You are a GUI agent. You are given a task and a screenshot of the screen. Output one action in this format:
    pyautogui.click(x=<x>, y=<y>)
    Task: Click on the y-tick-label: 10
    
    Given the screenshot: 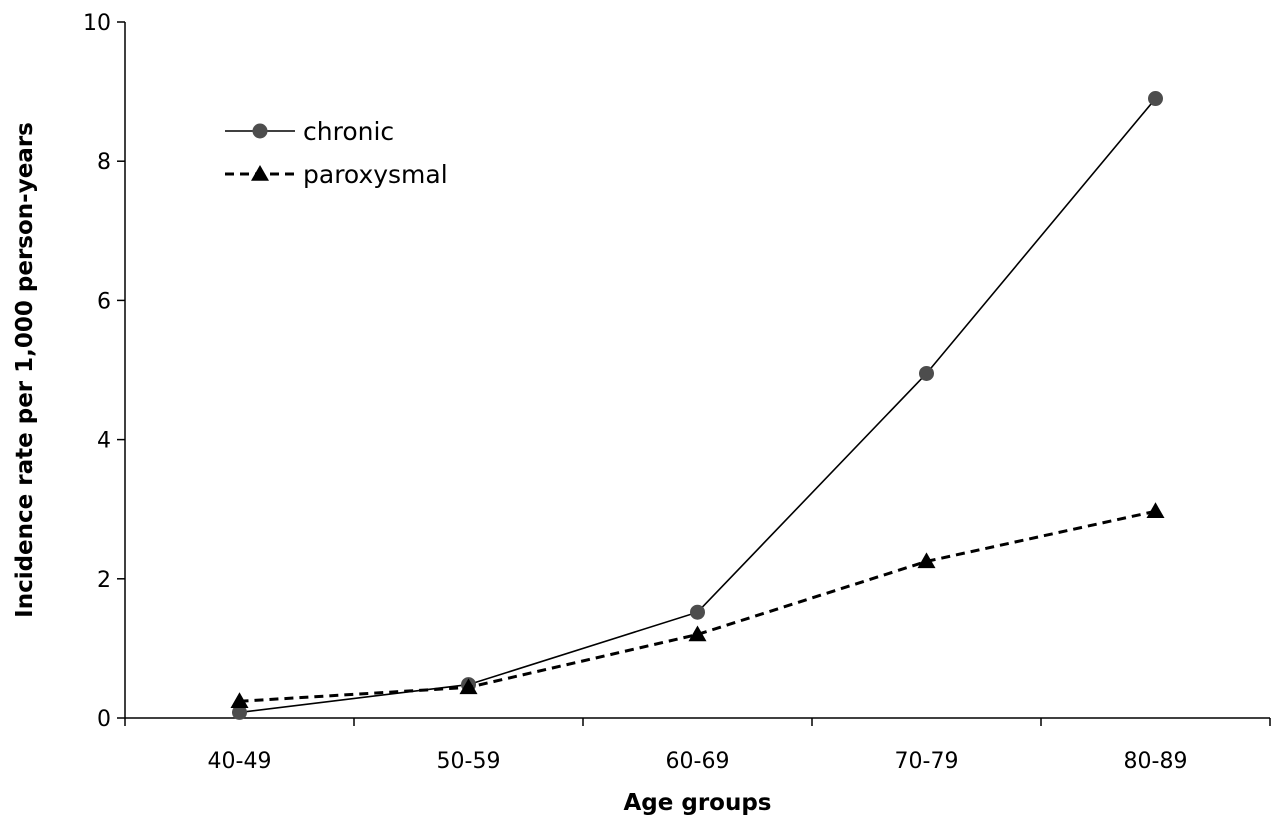 What is the action you would take?
    pyautogui.click(x=97, y=23)
    